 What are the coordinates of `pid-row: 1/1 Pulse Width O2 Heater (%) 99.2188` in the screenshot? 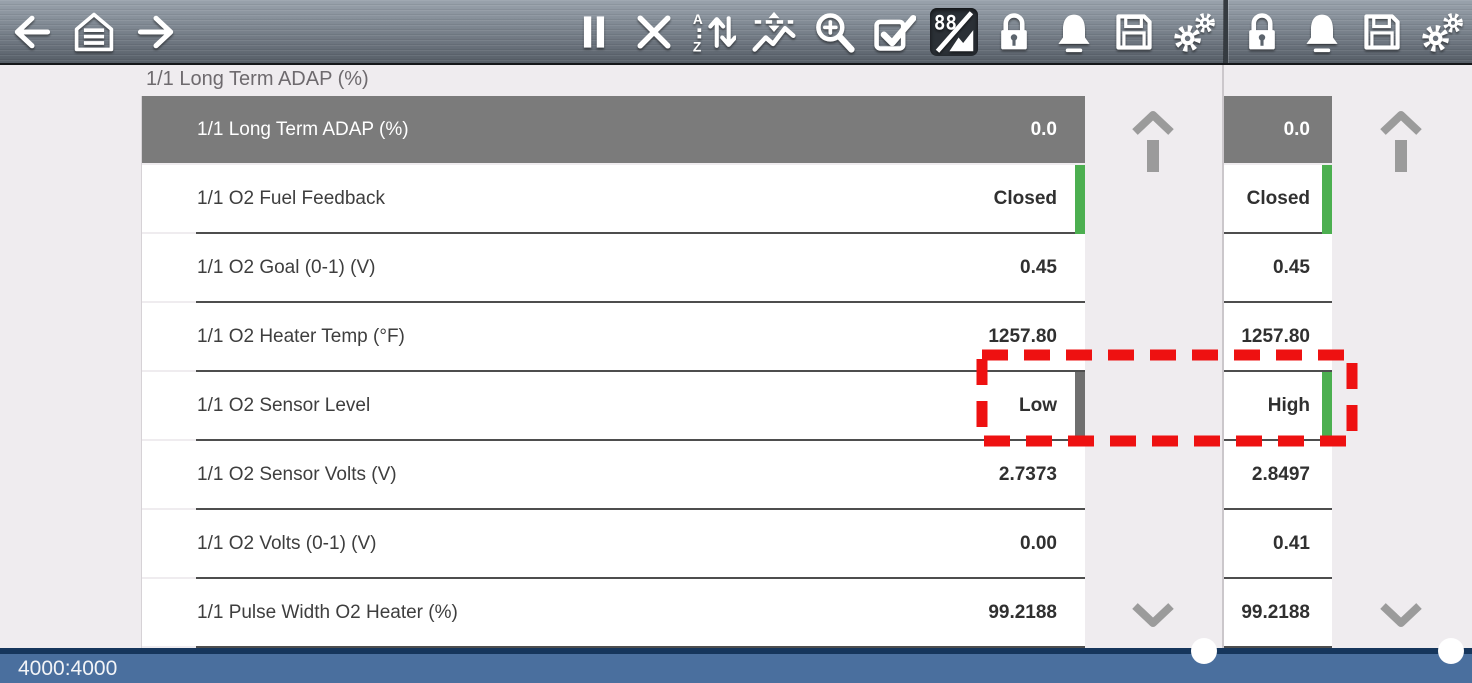 It's located at (613, 613).